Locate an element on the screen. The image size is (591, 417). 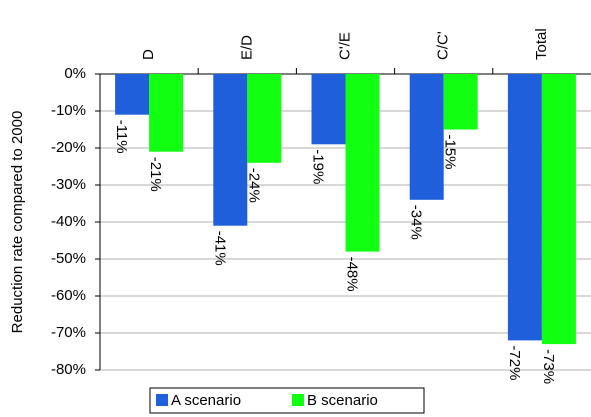
legend-box is located at coordinates (287, 400).